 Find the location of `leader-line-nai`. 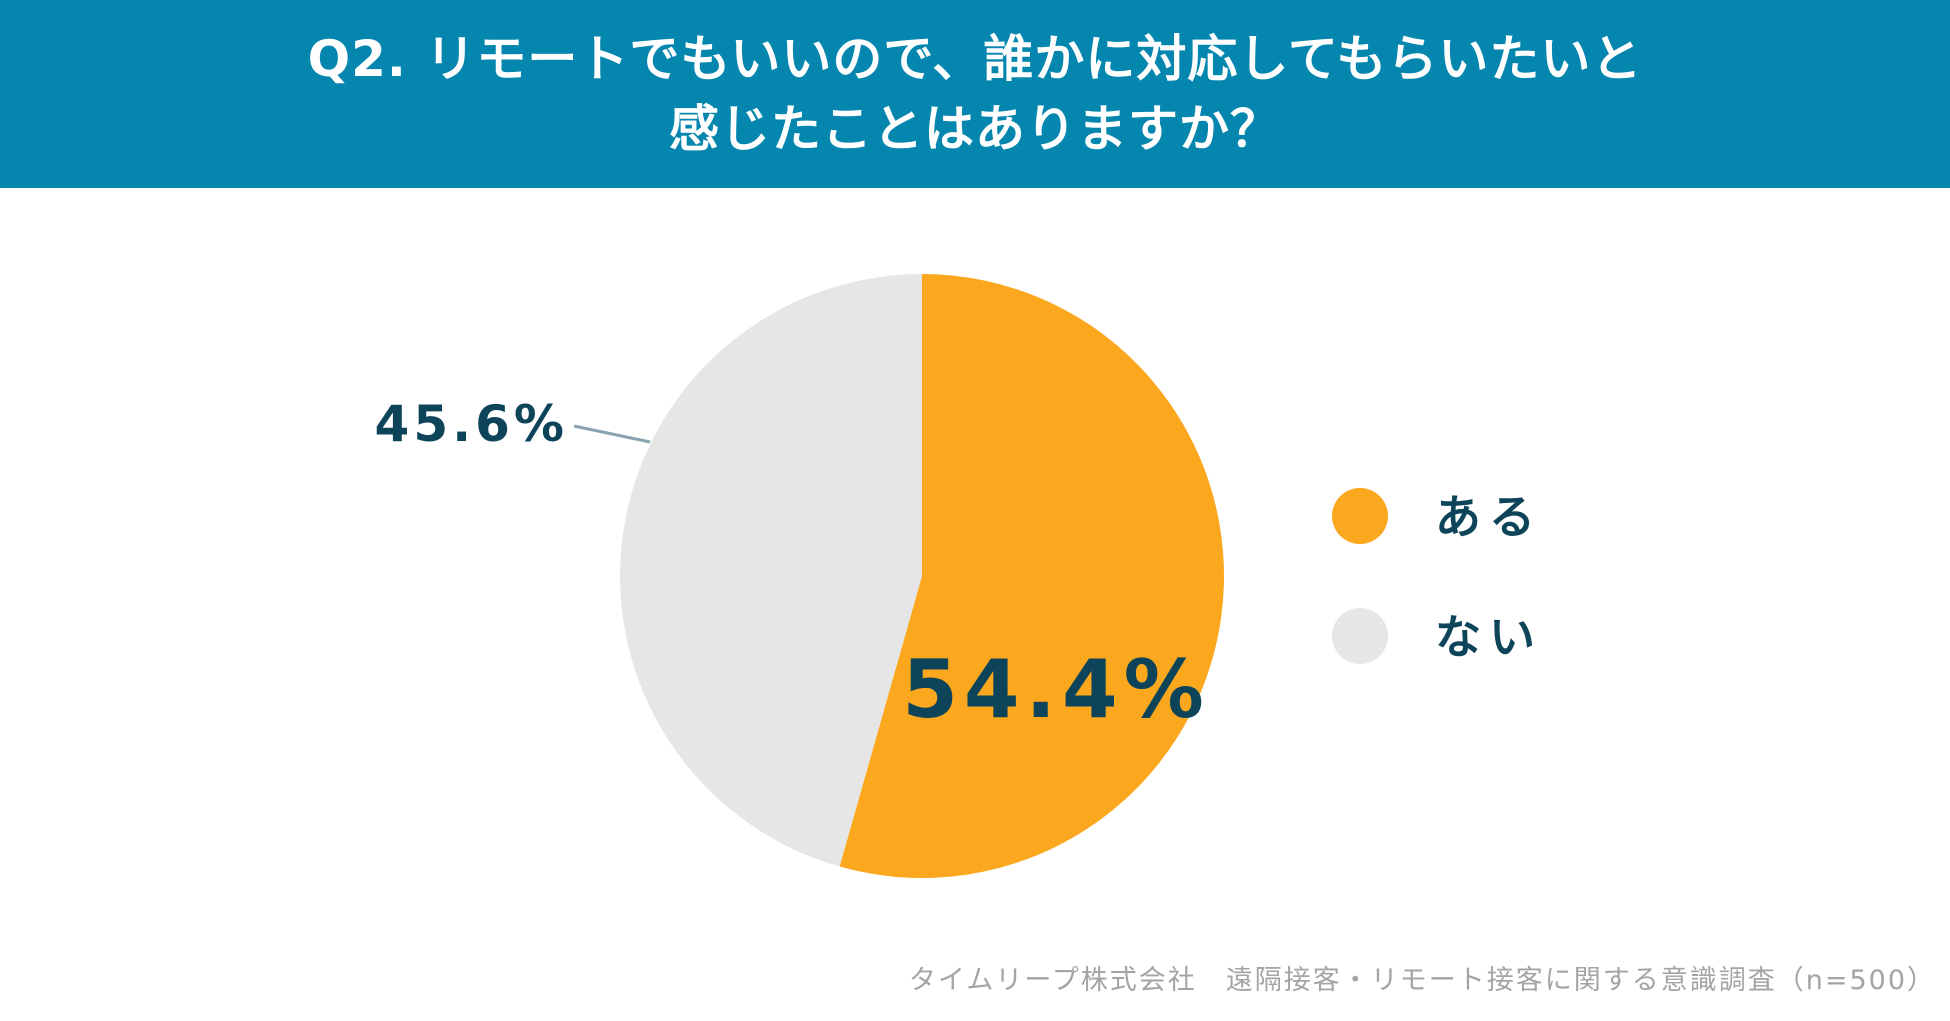

leader-line-nai is located at coordinates (612, 434).